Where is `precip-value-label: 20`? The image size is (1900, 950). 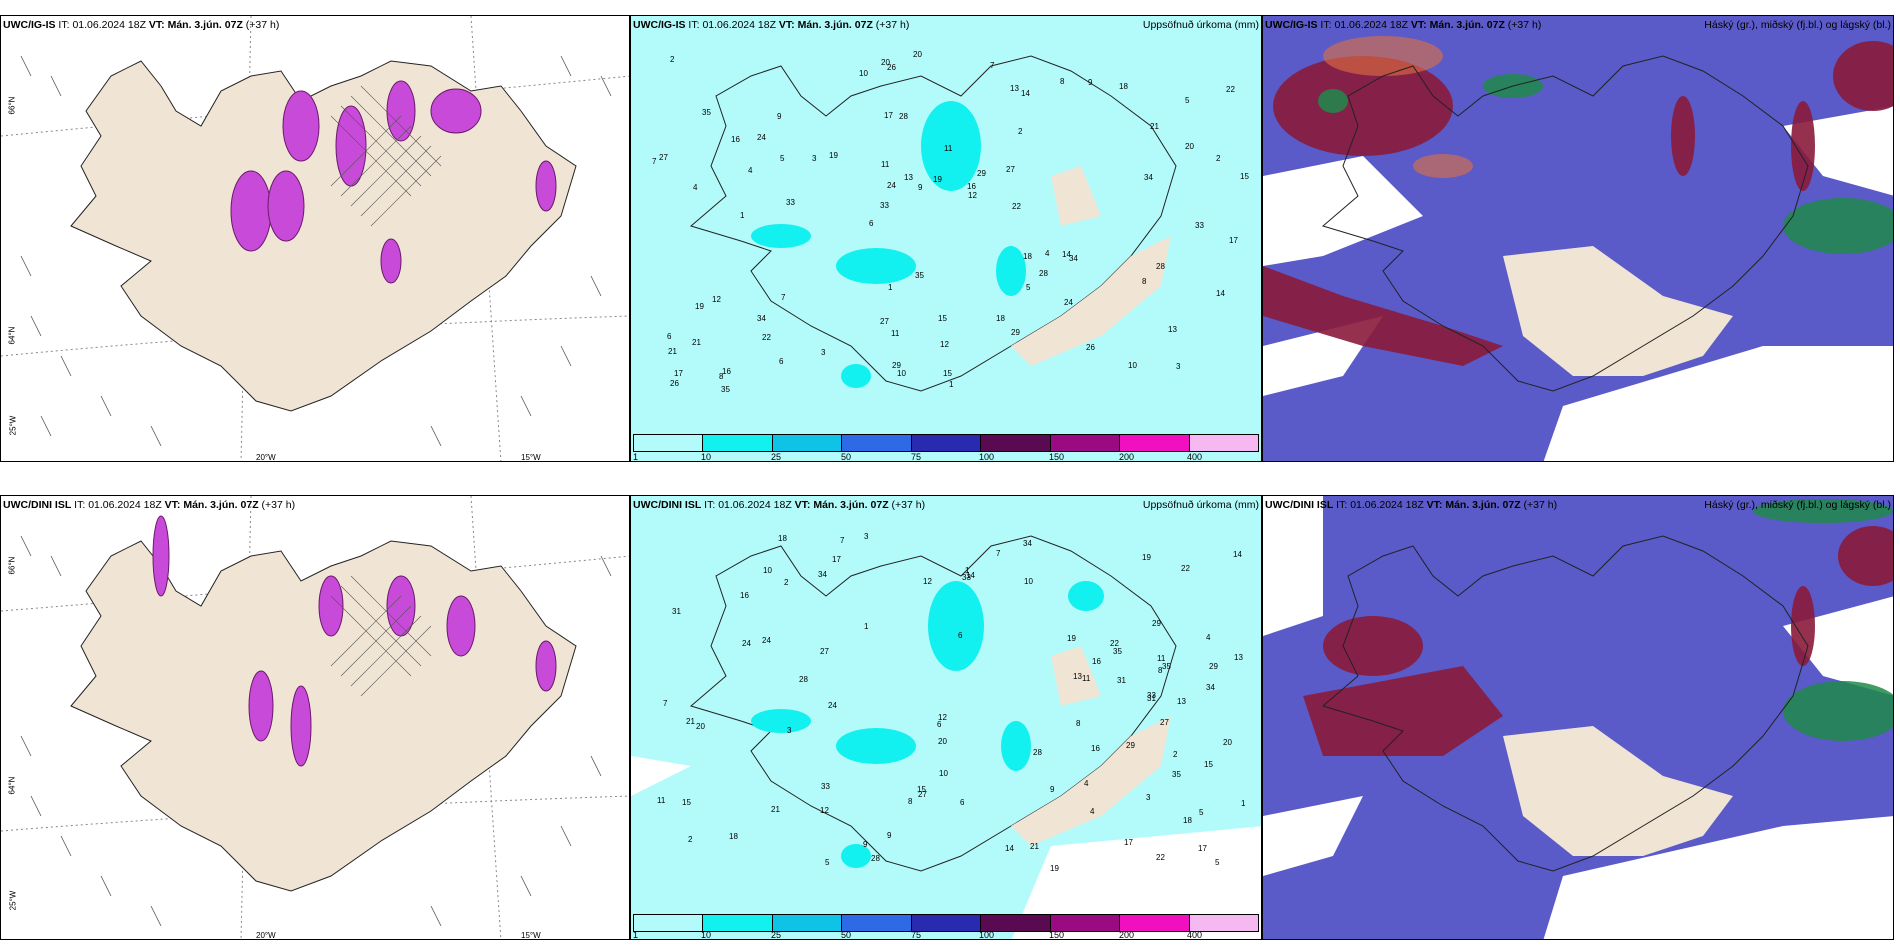 precip-value-label: 20 is located at coordinates (885, 62).